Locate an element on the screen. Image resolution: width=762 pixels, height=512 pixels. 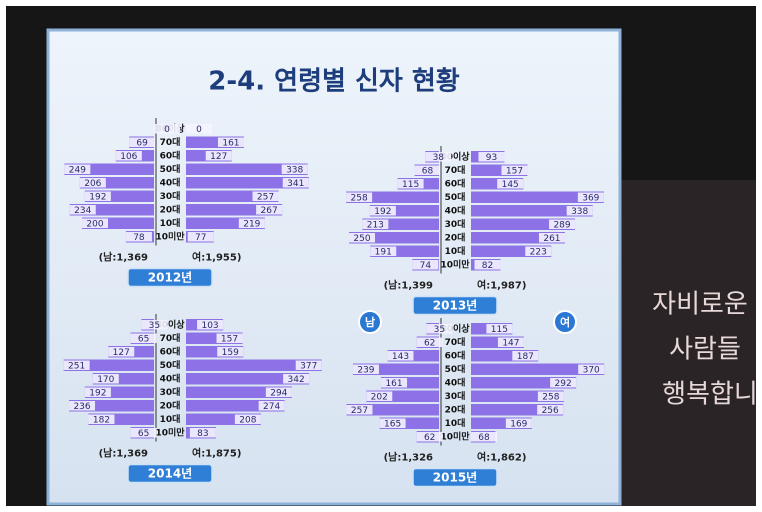
category-label: 40대 is located at coordinates (170, 378).